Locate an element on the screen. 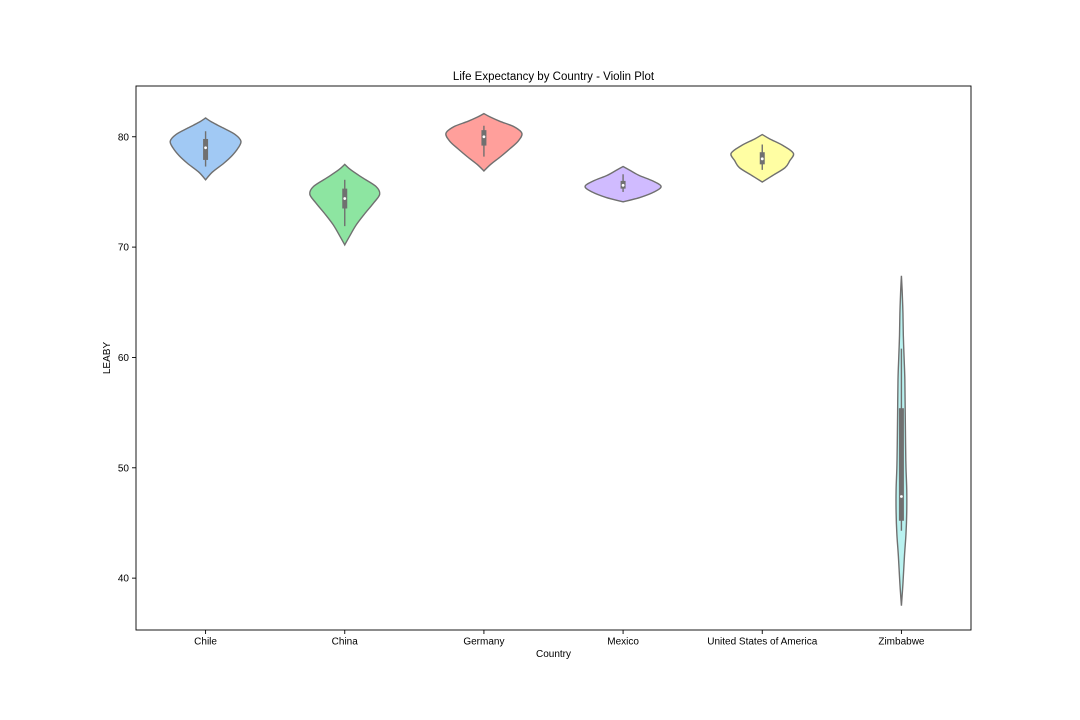 The image size is (1080, 720). x-tick-label-chile: Chile is located at coordinates (205, 642).